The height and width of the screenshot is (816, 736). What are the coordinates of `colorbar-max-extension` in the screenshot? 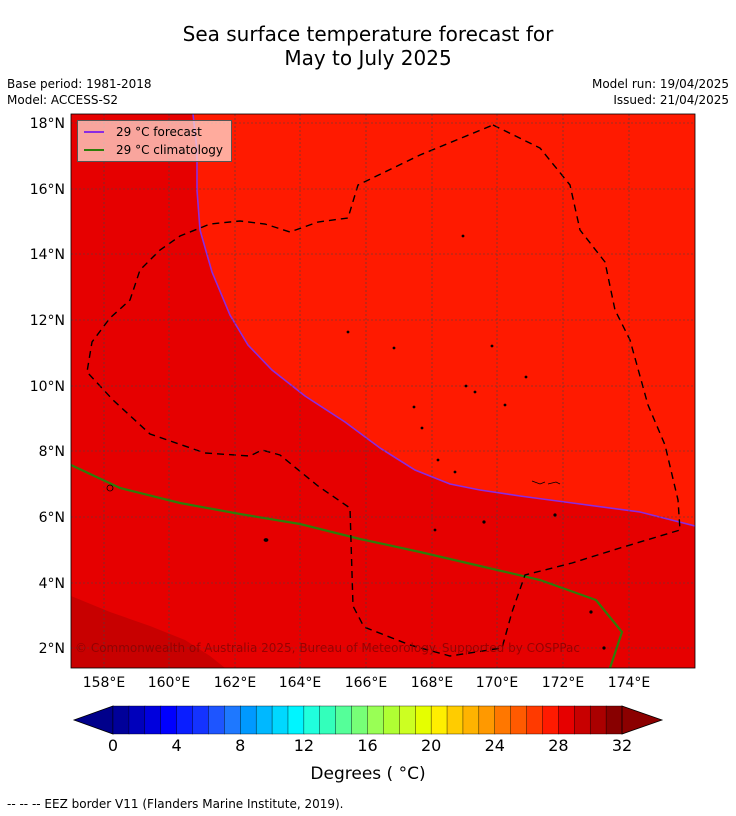 It's located at (642, 720).